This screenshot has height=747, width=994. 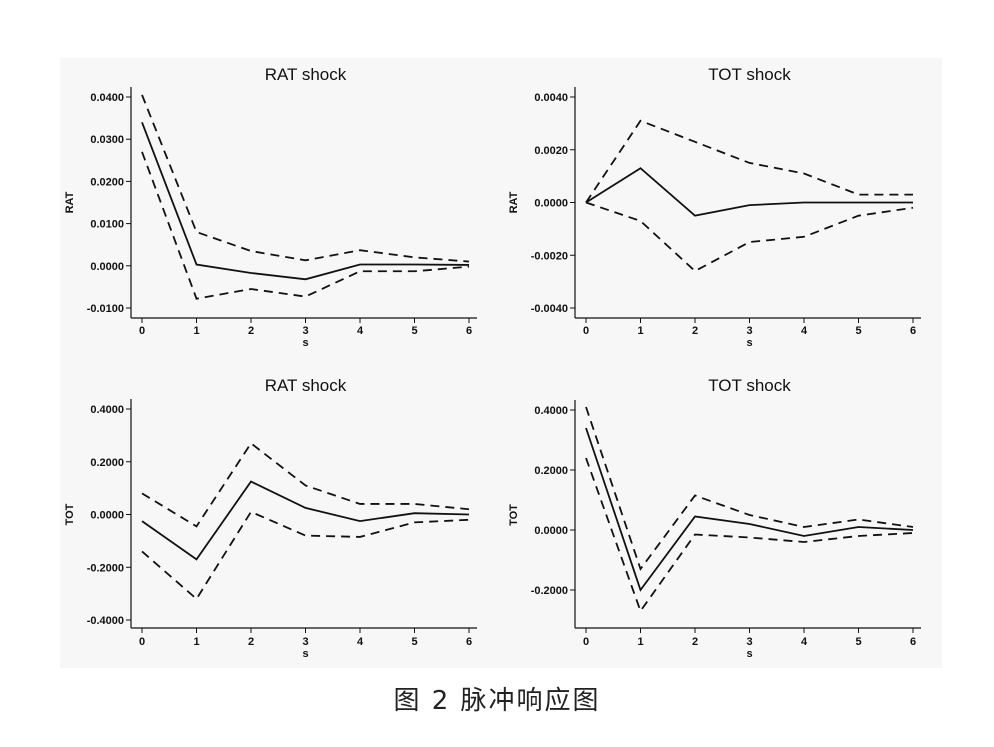 I want to click on y-tick-label: 0.0040, so click(x=551, y=98).